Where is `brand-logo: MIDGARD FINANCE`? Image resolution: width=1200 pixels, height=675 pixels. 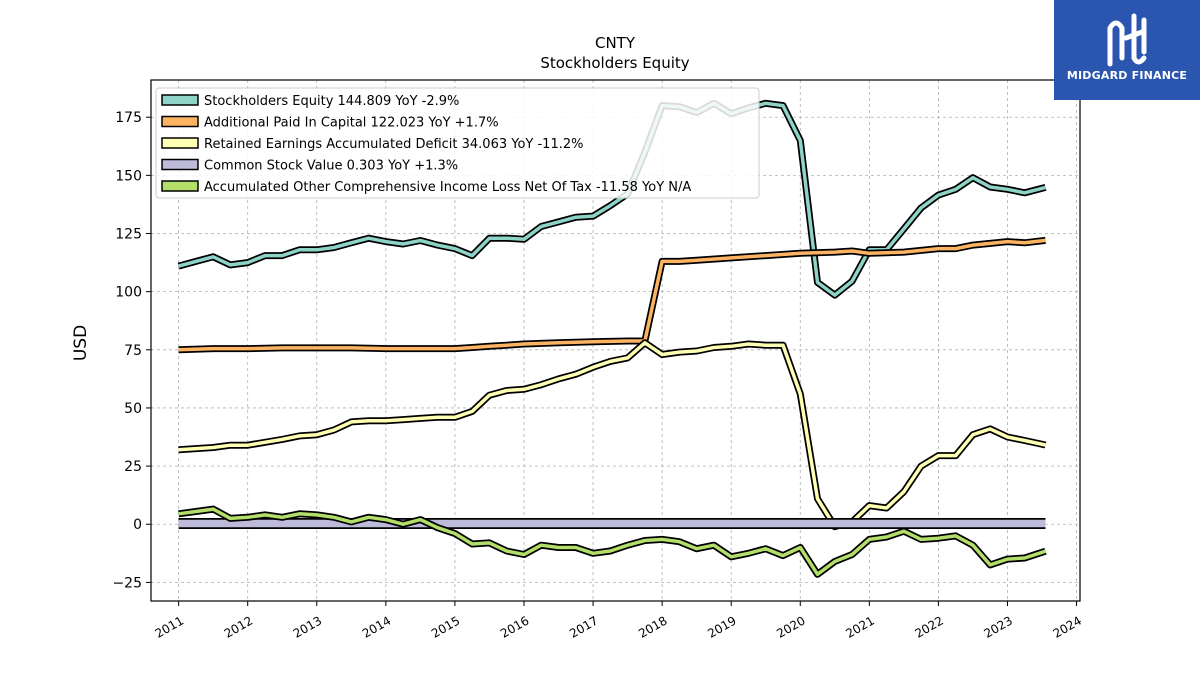
brand-logo: MIDGARD FINANCE is located at coordinates (1127, 50).